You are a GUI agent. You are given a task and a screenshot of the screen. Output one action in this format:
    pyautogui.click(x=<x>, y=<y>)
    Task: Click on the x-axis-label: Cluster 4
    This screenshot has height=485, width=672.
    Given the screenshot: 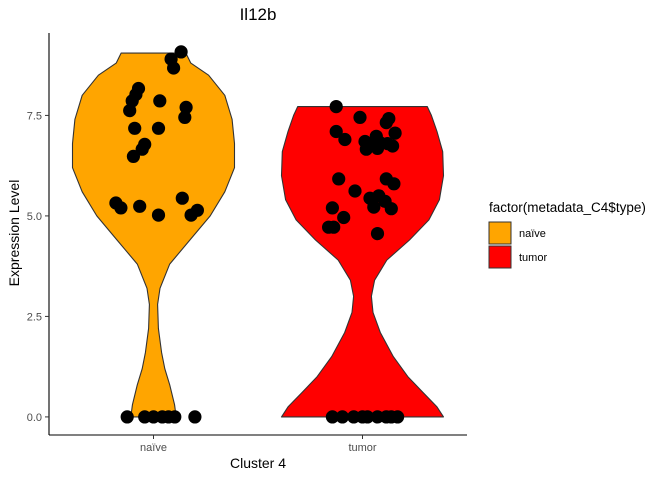 What is the action you would take?
    pyautogui.click(x=258, y=463)
    